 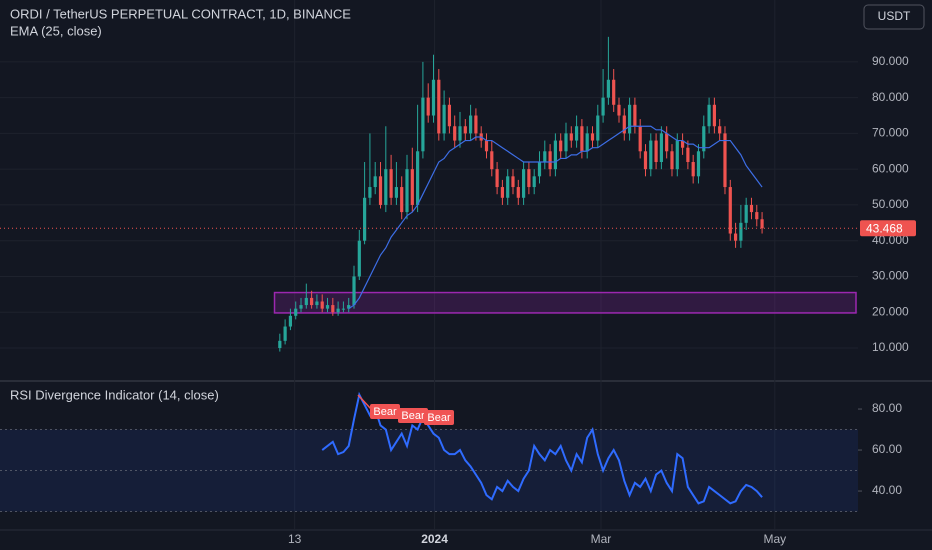 What do you see at coordinates (890, 276) in the screenshot?
I see `y-tick-label: 30.000` at bounding box center [890, 276].